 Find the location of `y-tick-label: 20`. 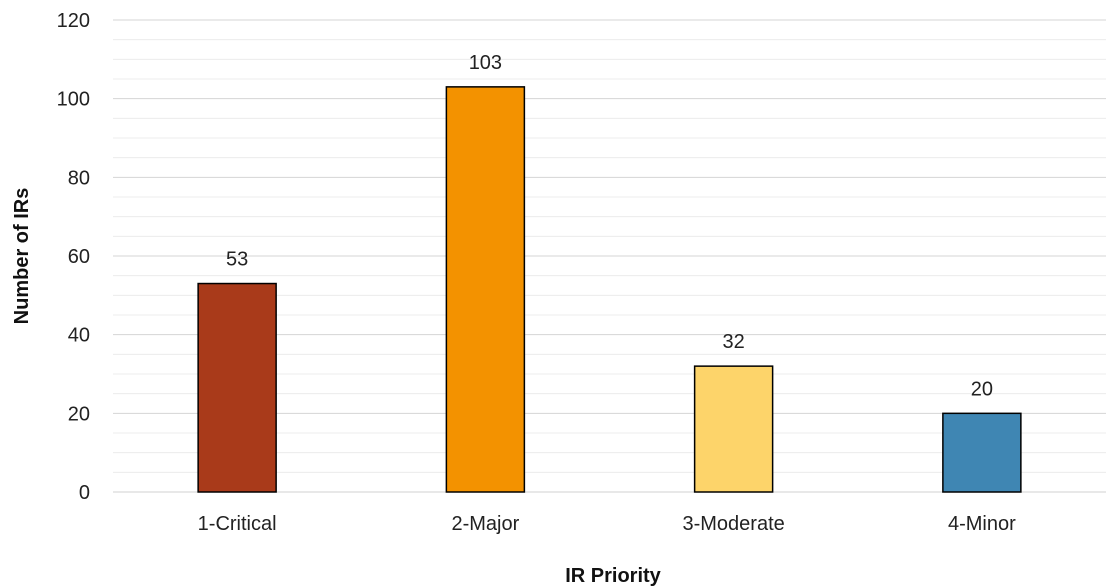

y-tick-label: 20 is located at coordinates (79, 414).